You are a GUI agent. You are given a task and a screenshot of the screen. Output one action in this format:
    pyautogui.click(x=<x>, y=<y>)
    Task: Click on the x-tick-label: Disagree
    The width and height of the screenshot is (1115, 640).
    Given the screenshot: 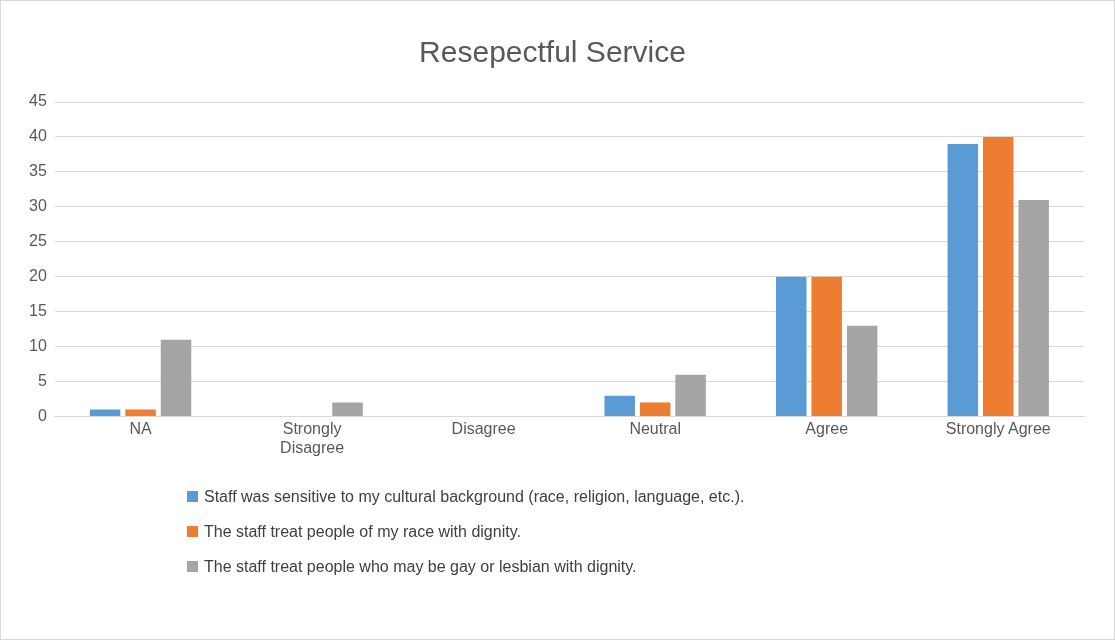 What is the action you would take?
    pyautogui.click(x=483, y=428)
    